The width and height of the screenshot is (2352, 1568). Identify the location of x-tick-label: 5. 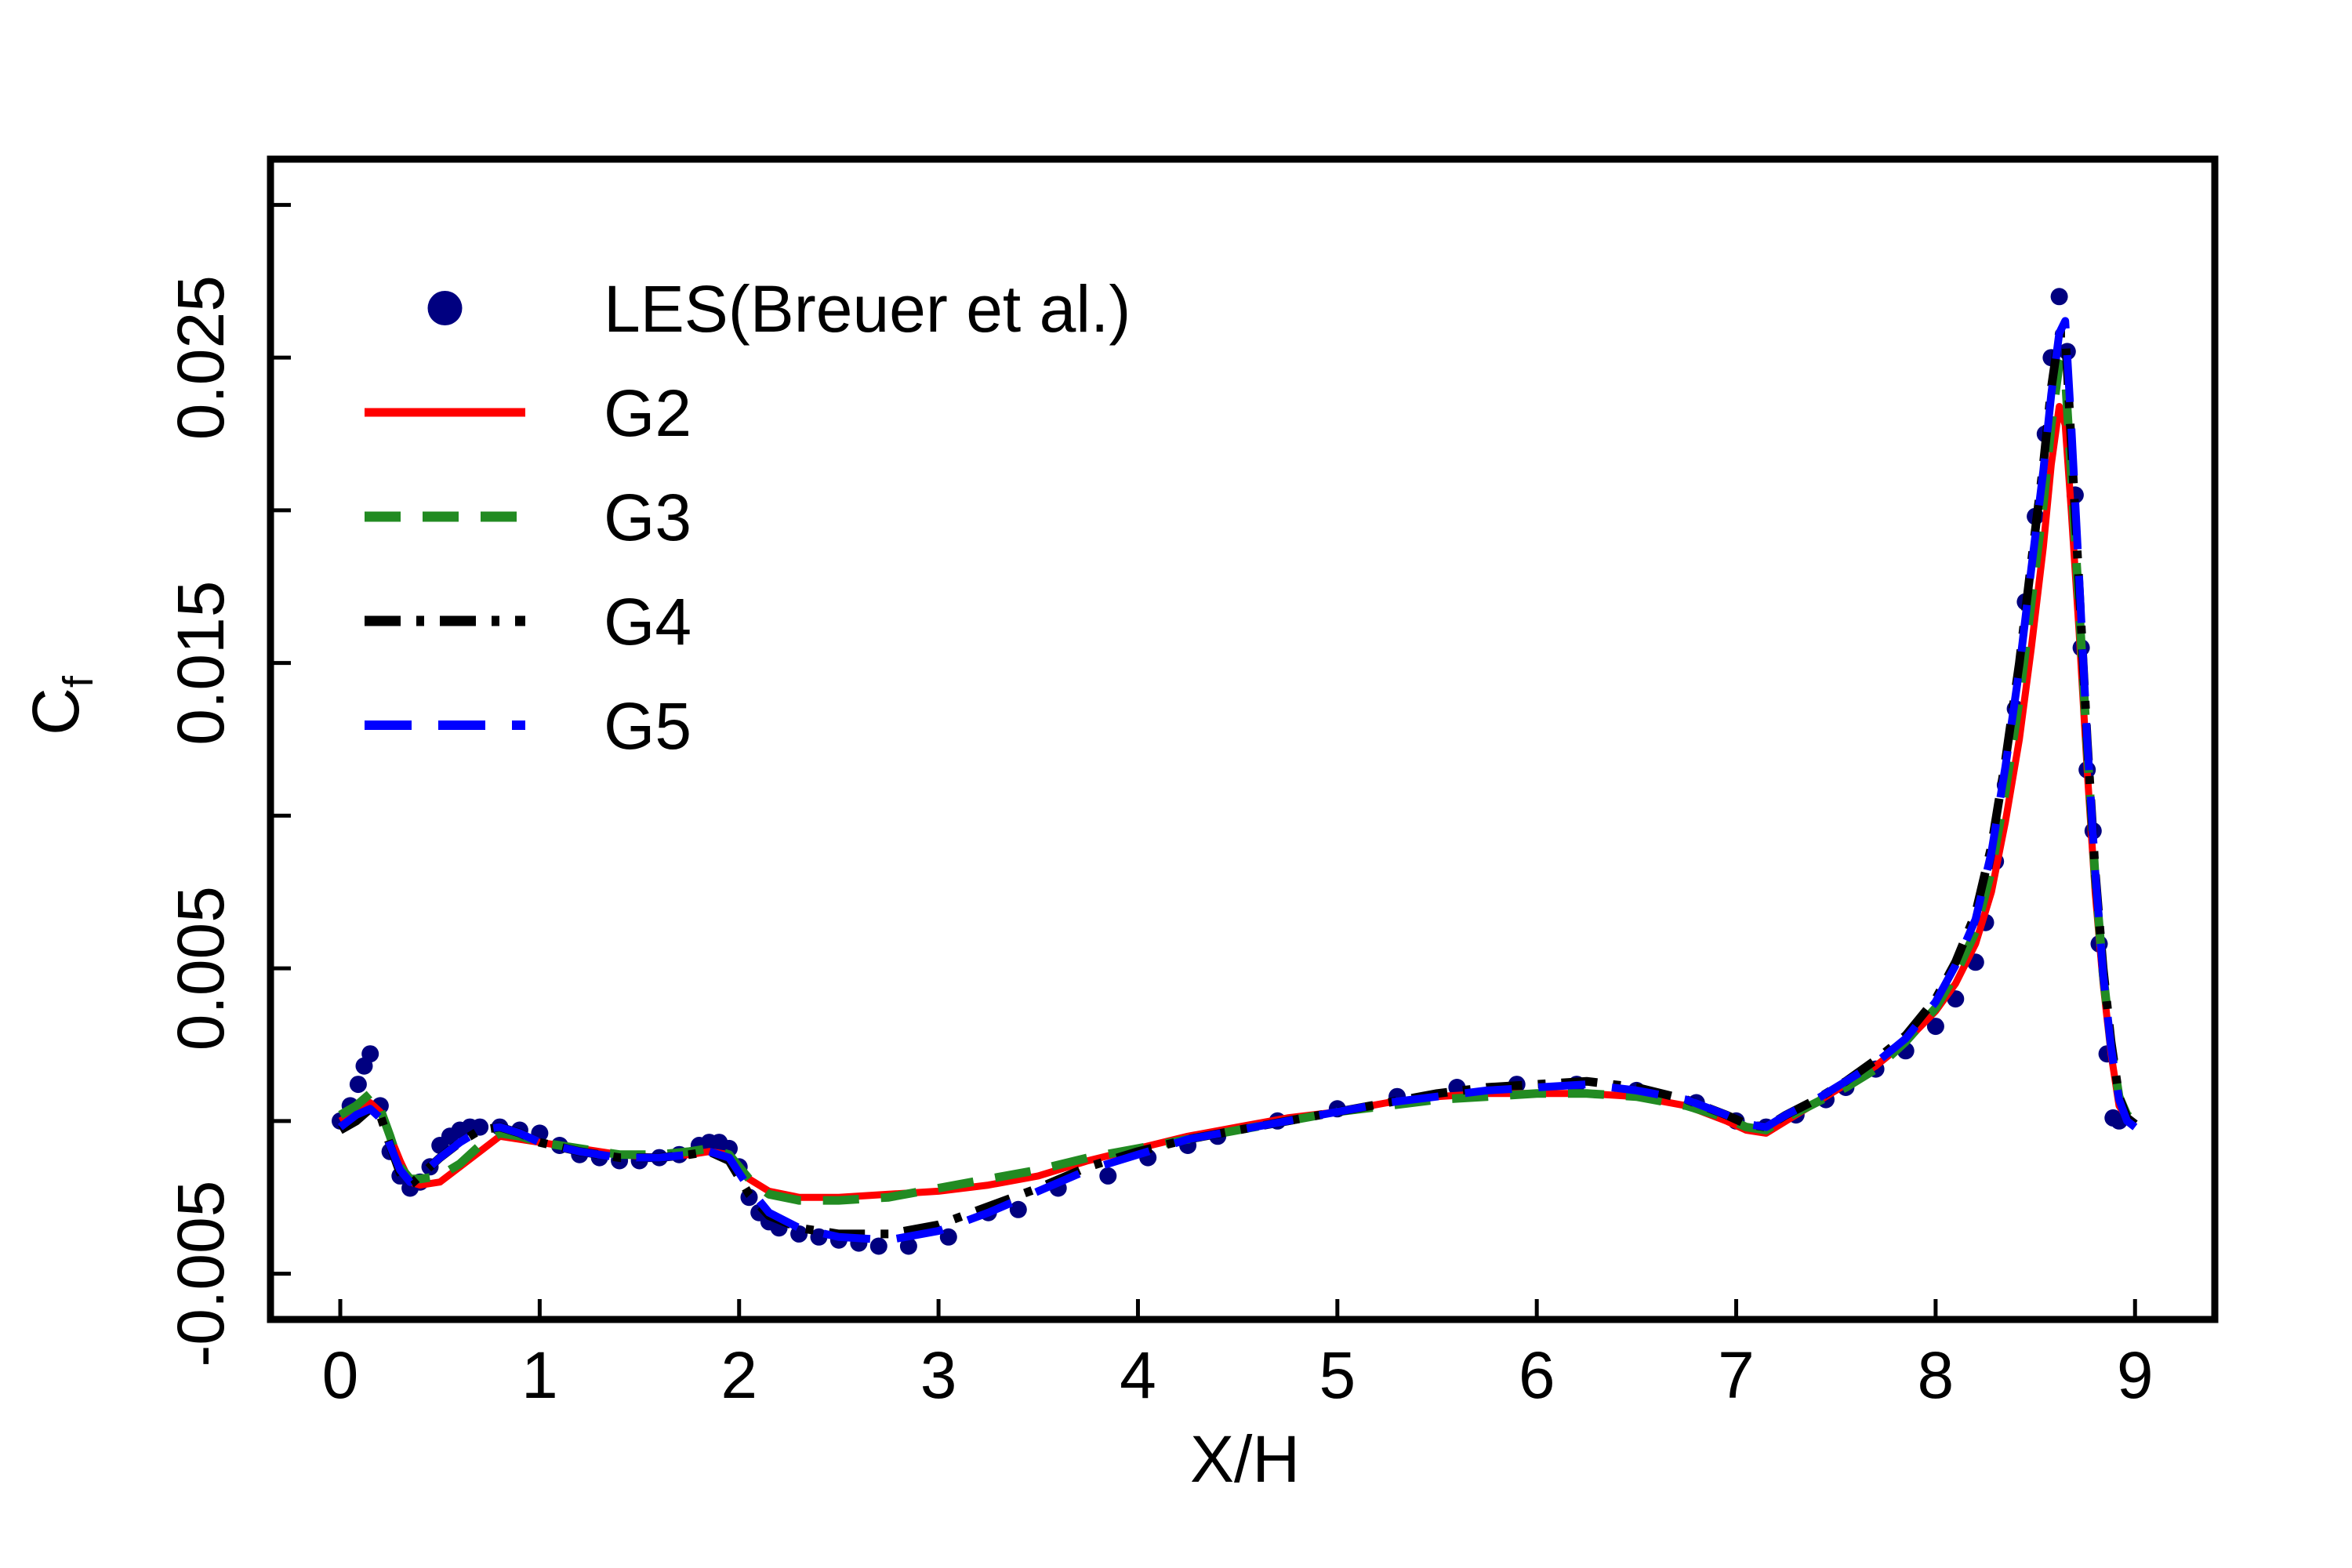
(1337, 1375).